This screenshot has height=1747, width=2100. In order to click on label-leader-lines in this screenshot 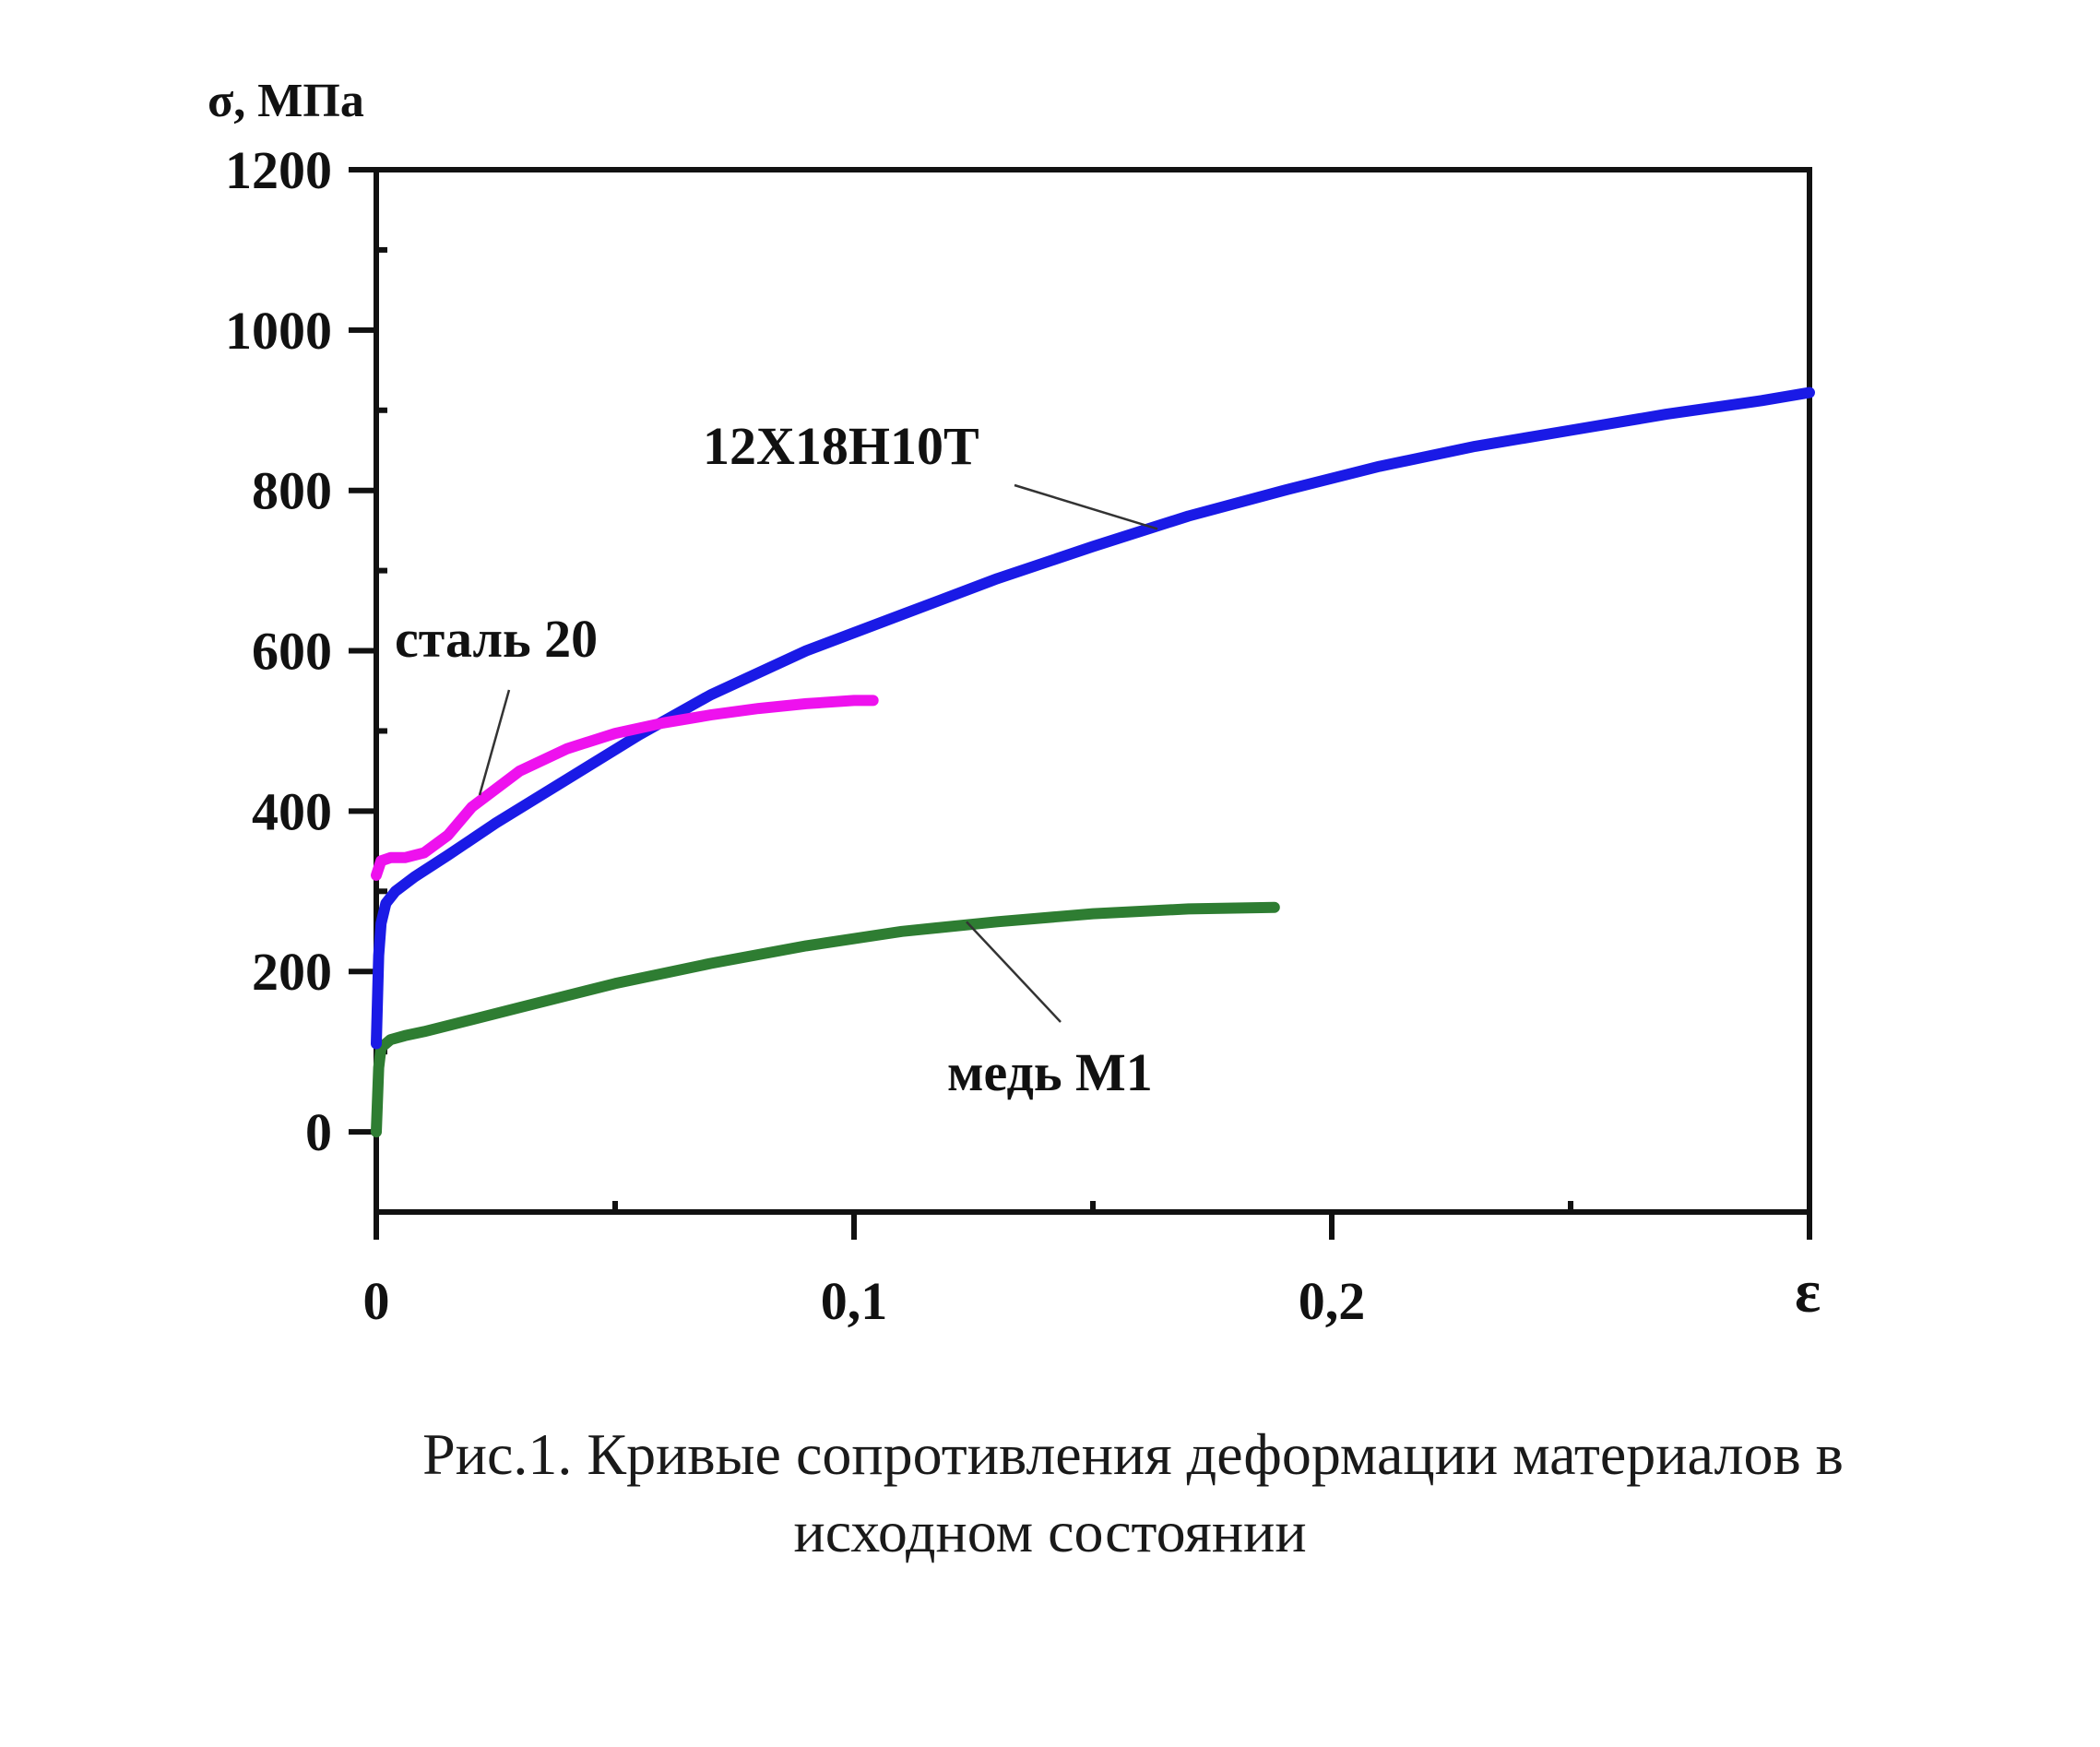, I will do `click(818, 753)`.